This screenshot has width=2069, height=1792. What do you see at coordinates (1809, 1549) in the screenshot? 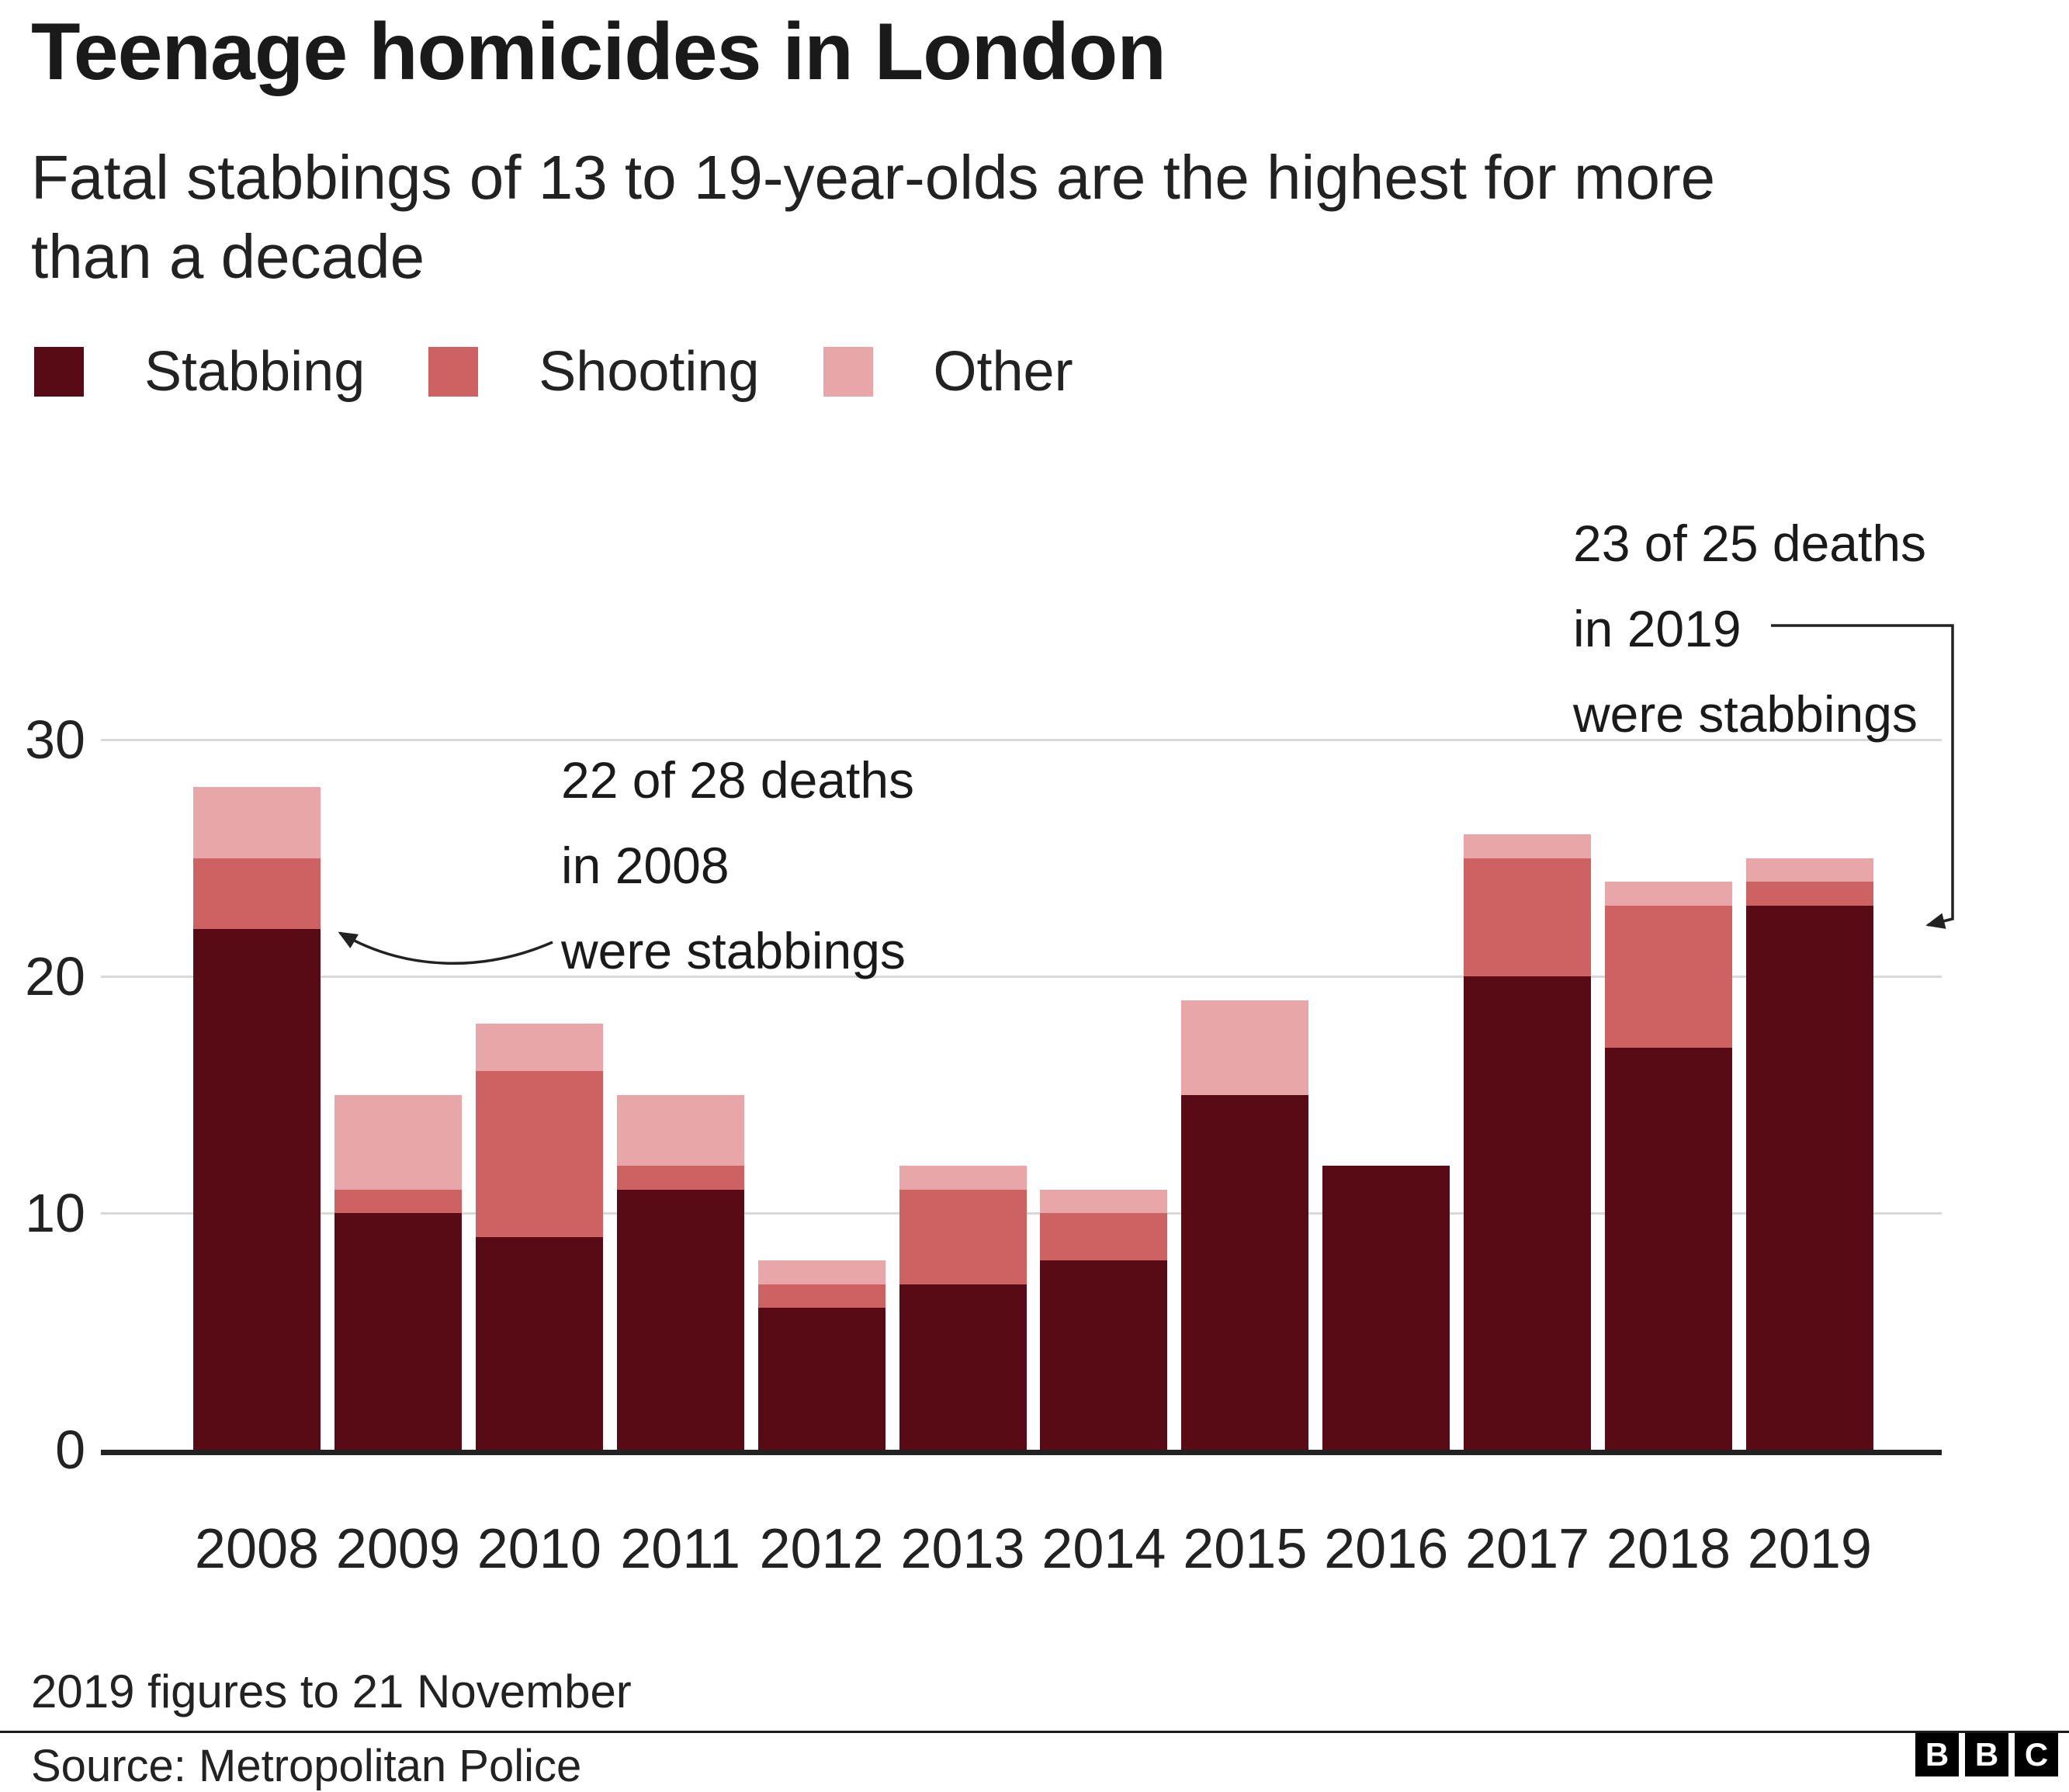
I see `x-axis-label-2019: 2019` at bounding box center [1809, 1549].